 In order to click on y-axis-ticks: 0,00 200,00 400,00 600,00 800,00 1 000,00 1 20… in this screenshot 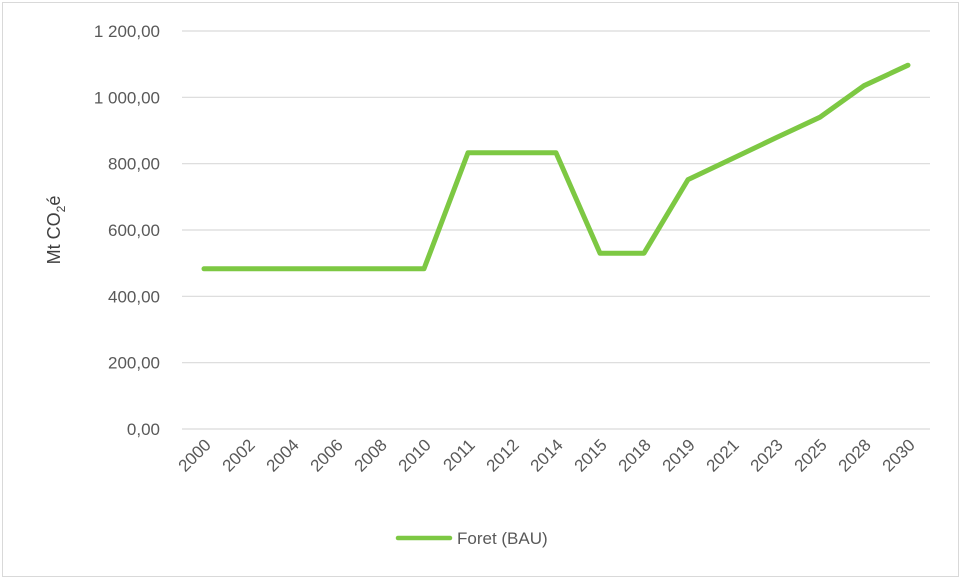, I will do `click(127, 230)`.